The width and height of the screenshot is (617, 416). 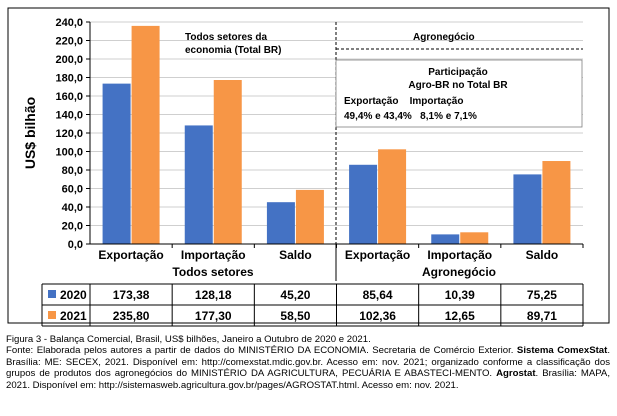 What do you see at coordinates (460, 316) in the screenshot?
I see `table-value-2021-4: 12,65` at bounding box center [460, 316].